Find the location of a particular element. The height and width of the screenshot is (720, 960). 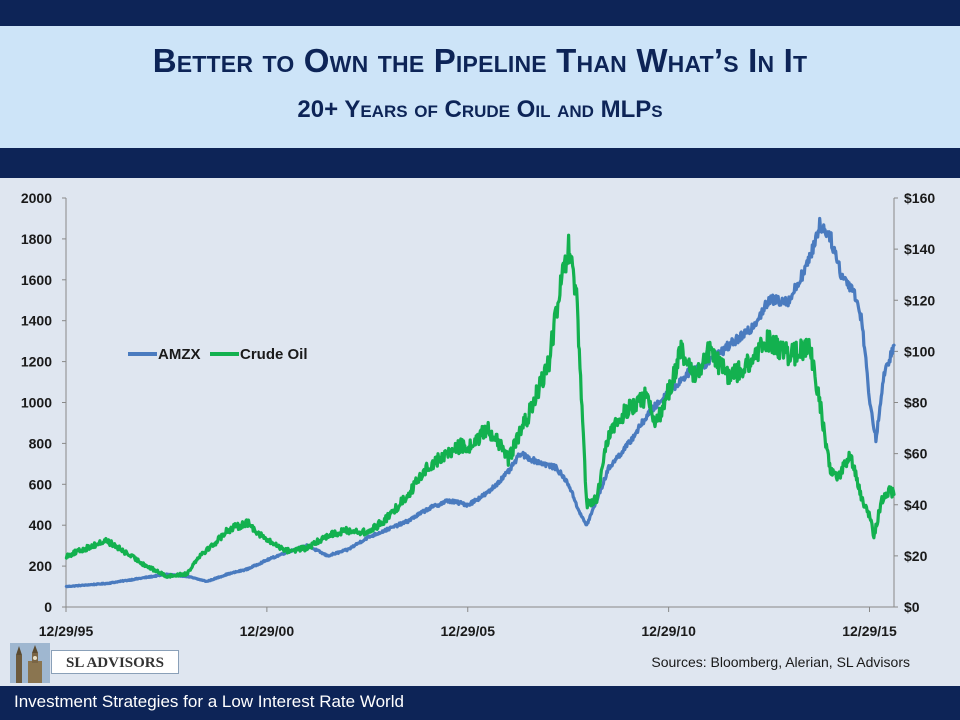

sl-advisors-logo: SL ADVISORS is located at coordinates (94, 663).